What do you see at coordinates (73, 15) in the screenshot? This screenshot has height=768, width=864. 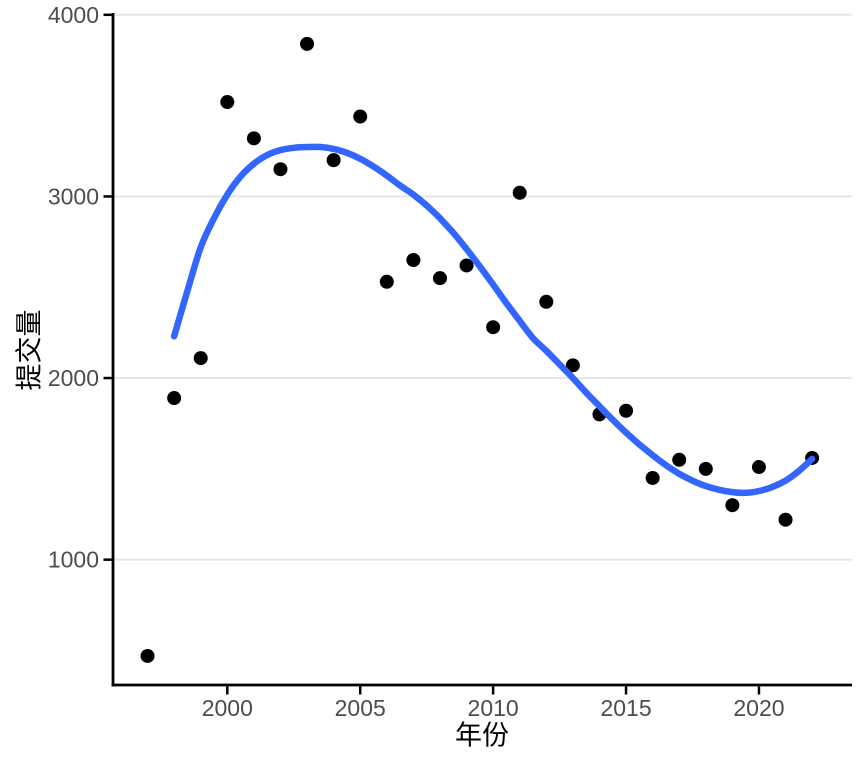 I see `y-tick-label-4000: 4000` at bounding box center [73, 15].